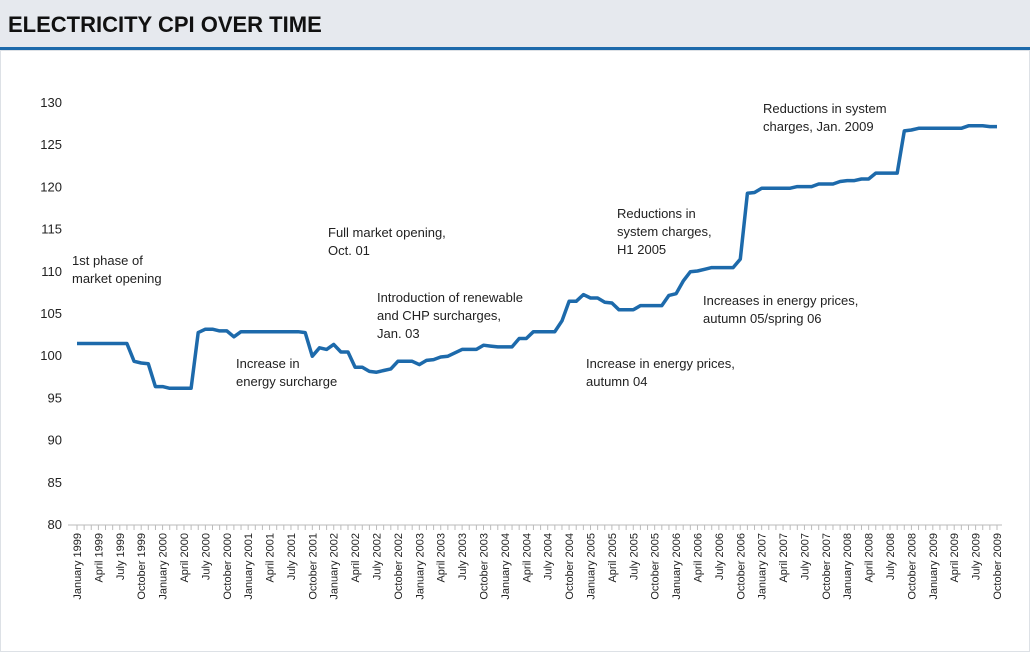 This screenshot has height=652, width=1030. What do you see at coordinates (286, 381) in the screenshot?
I see `annotation: energy surcharge` at bounding box center [286, 381].